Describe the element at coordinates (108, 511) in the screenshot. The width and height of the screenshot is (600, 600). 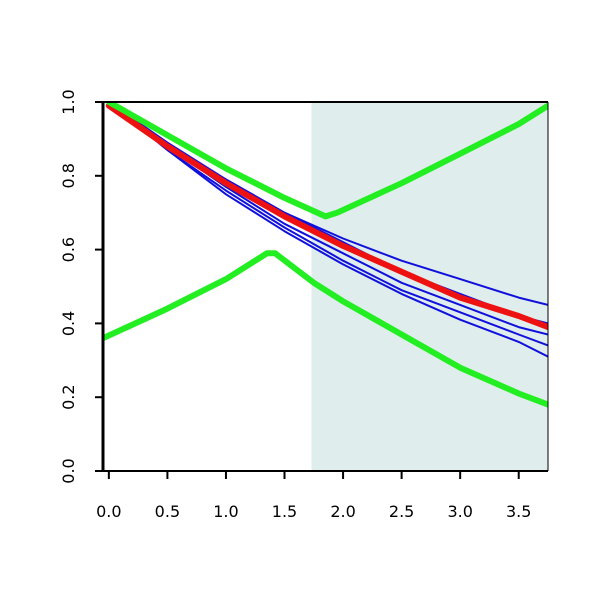
I see `x-tick-label: 0.0` at that location.